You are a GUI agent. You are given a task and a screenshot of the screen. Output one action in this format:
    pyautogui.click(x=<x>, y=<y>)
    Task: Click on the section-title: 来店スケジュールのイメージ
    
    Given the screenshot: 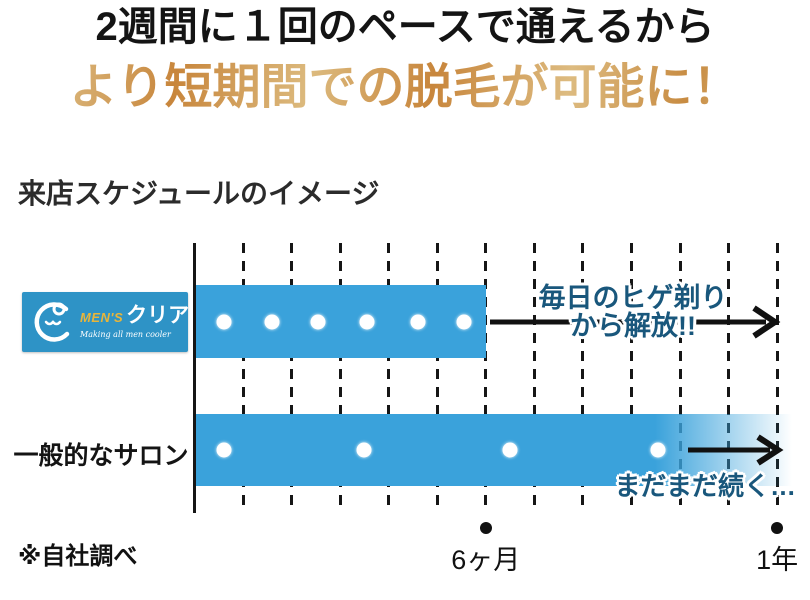 What is the action you would take?
    pyautogui.click(x=199, y=193)
    